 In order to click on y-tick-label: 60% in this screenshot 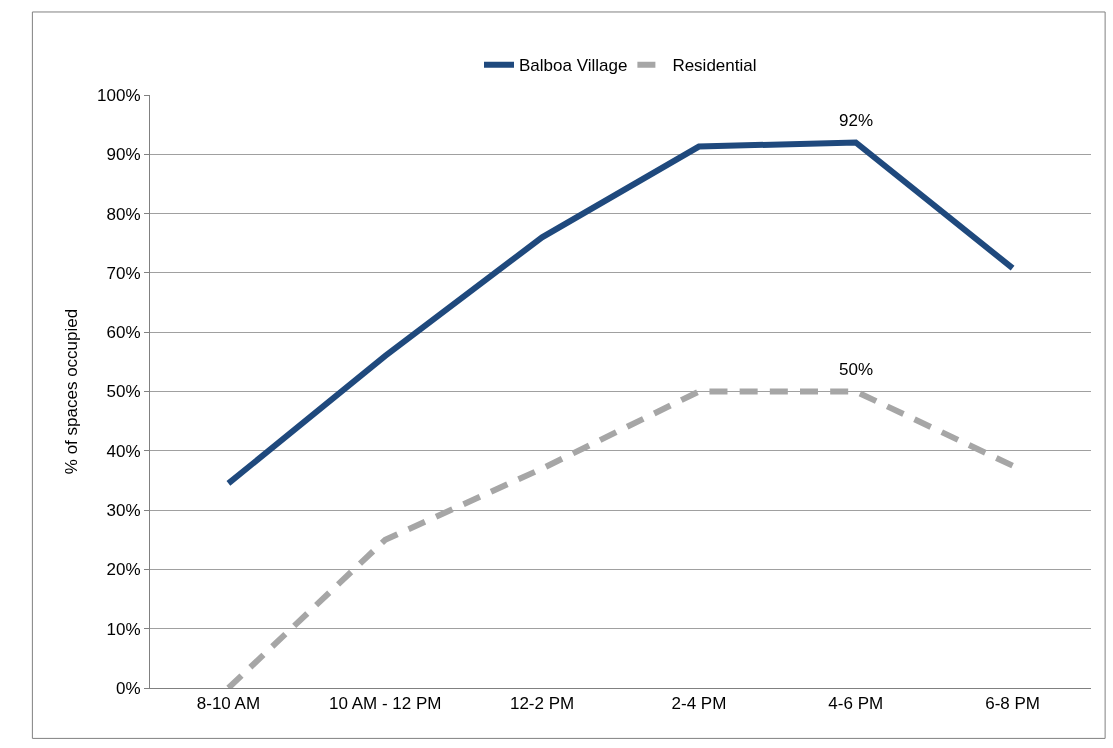, I will do `click(123, 333)`.